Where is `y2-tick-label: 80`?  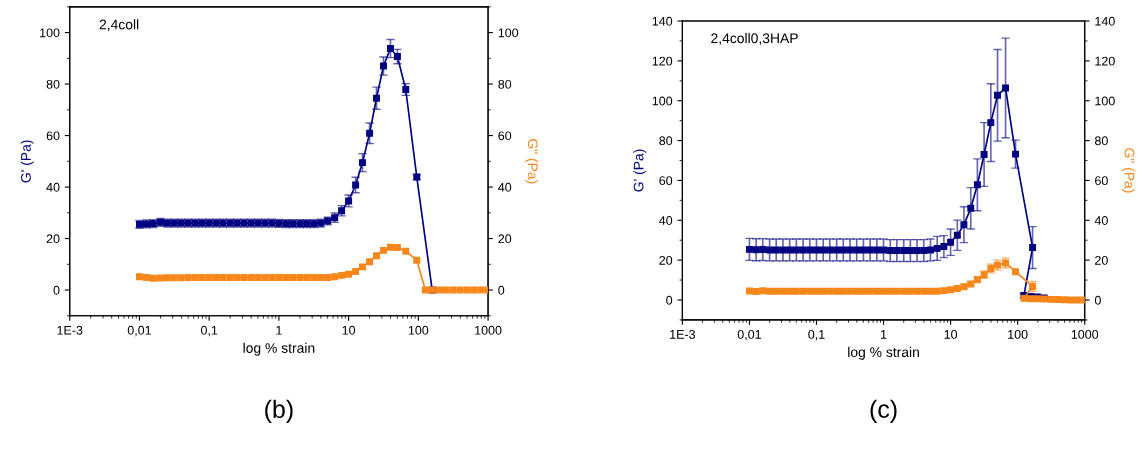 y2-tick-label: 80 is located at coordinates (1101, 141).